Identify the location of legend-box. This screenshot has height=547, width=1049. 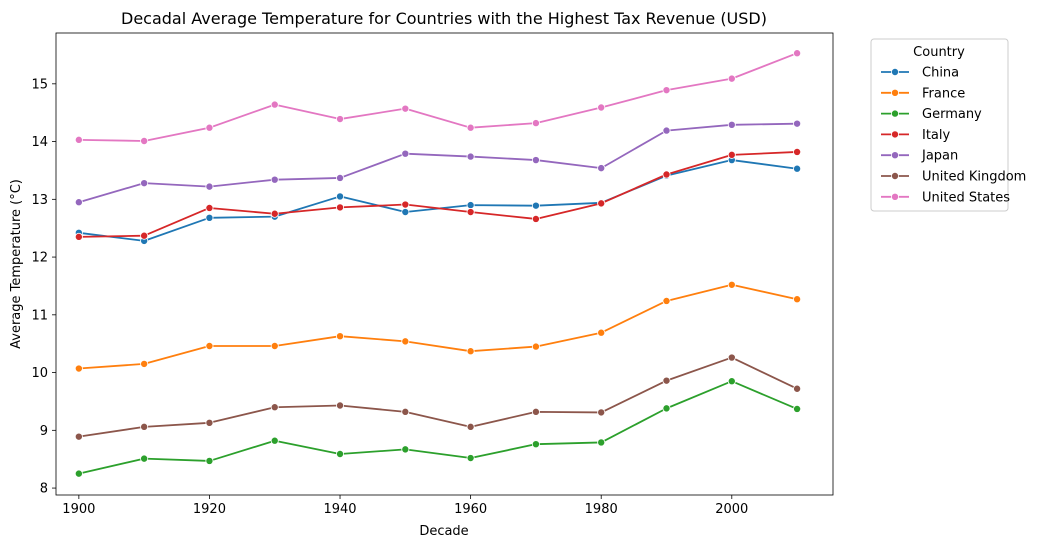
(939, 125).